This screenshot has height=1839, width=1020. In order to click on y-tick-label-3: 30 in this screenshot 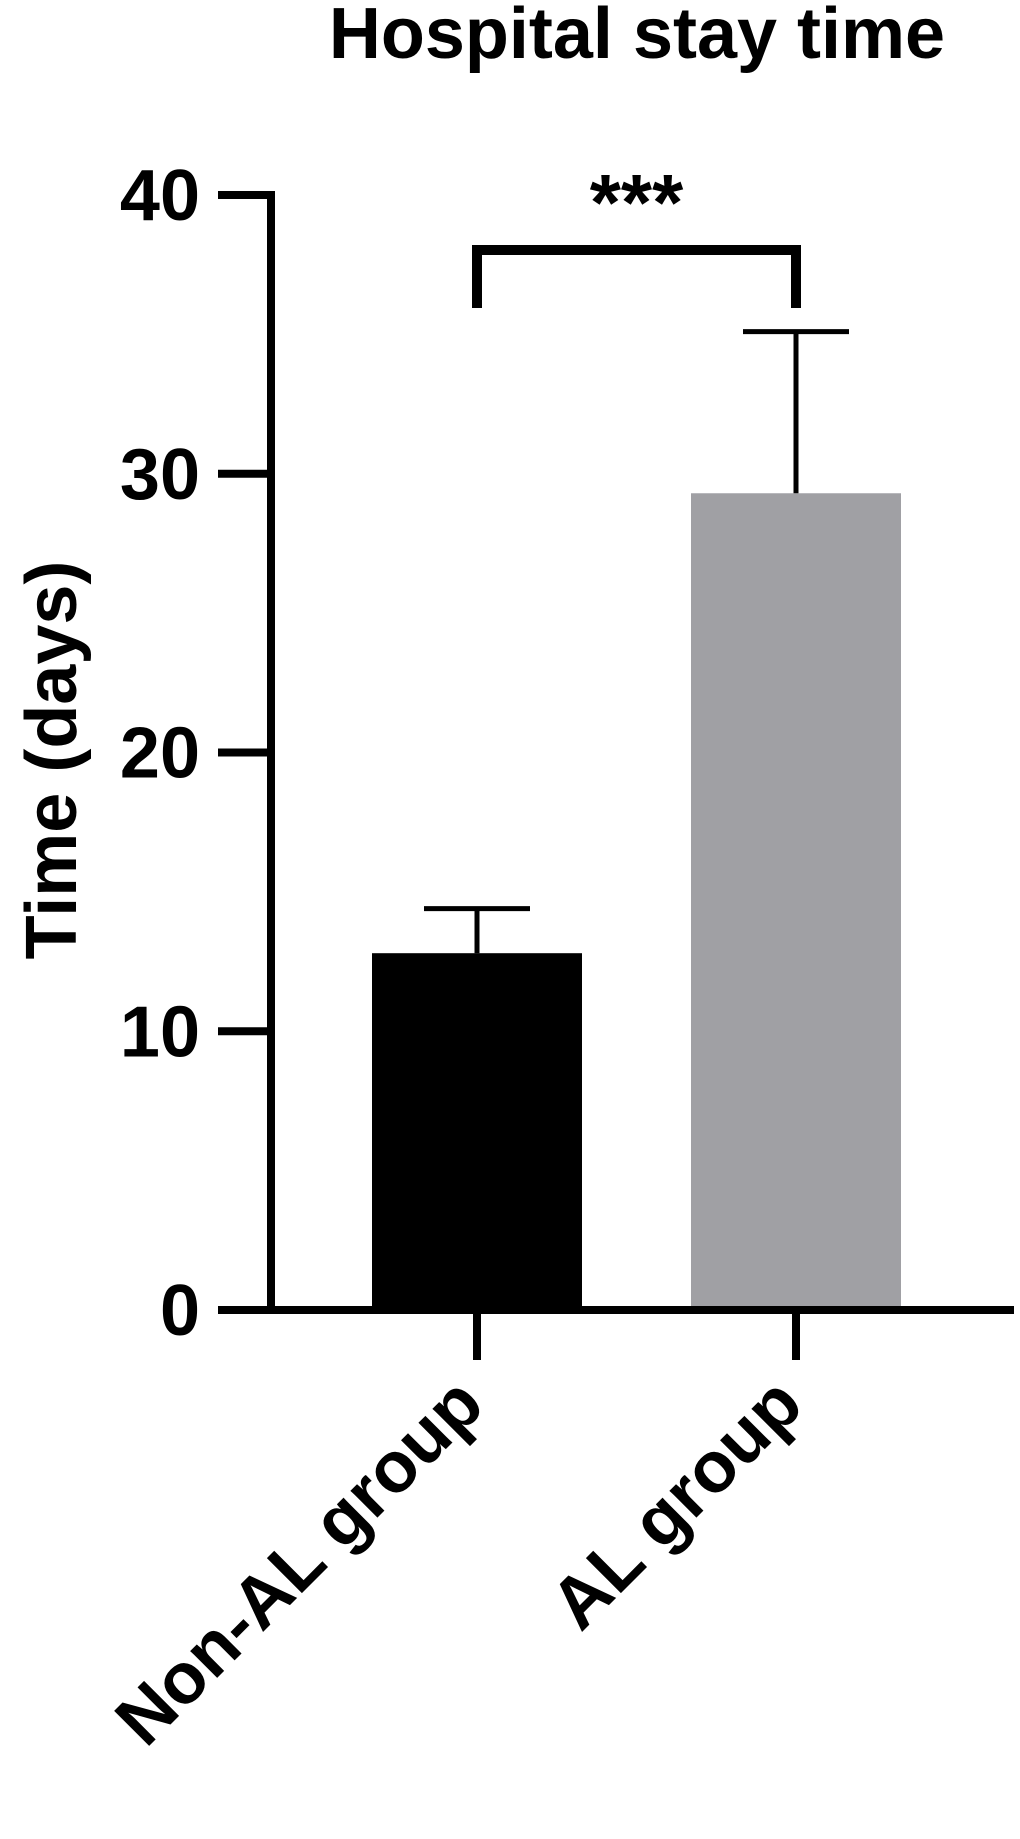, I will do `click(160, 475)`.